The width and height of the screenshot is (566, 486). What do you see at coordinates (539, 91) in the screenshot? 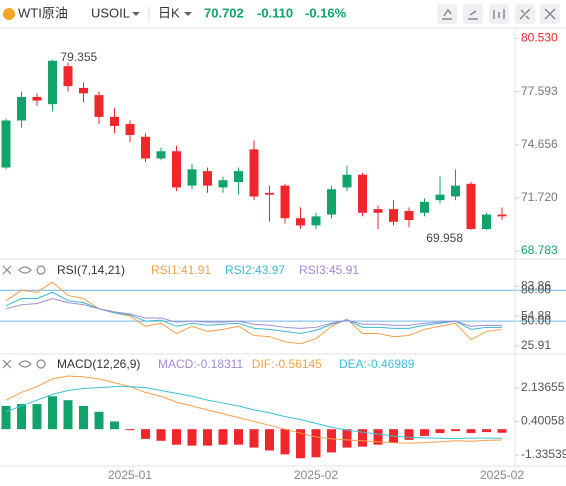
I see `y-tick-label: 77.593` at bounding box center [539, 91].